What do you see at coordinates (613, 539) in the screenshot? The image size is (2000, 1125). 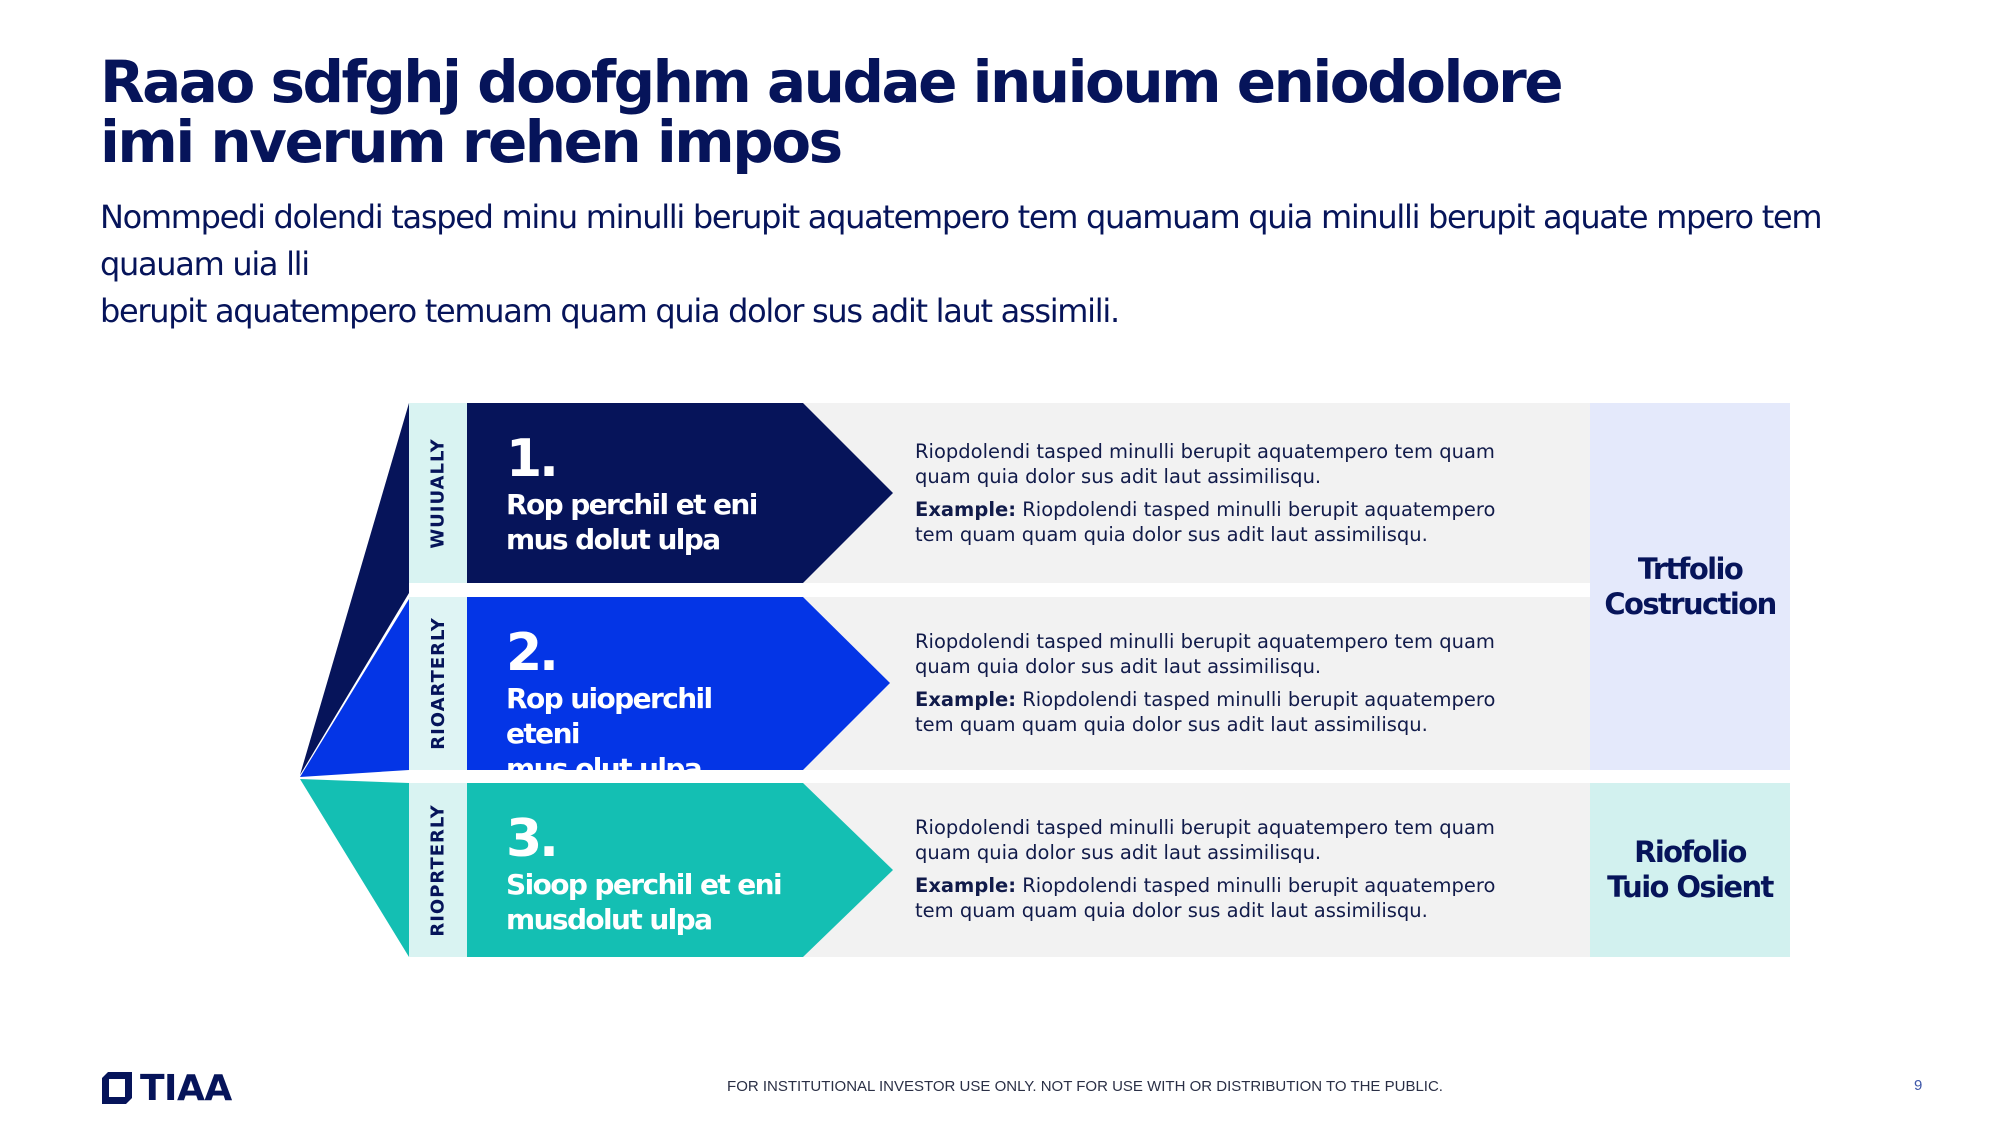 I see `row-1-heading-line-2: mus dolut ulpa` at bounding box center [613, 539].